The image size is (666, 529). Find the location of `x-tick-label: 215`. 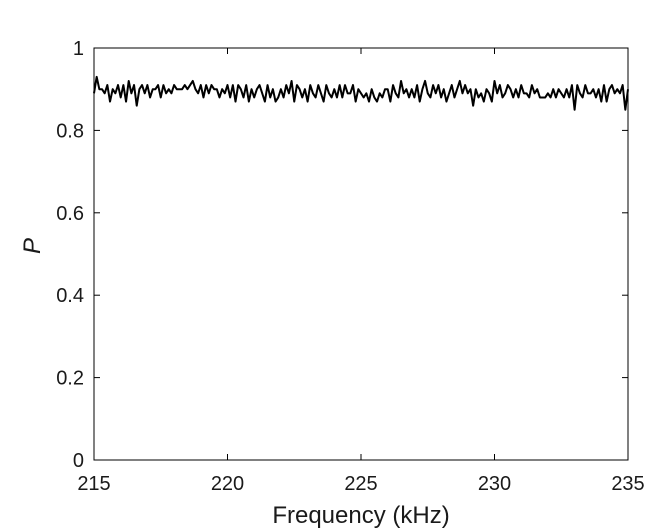

x-tick-label: 215 is located at coordinates (93, 484).